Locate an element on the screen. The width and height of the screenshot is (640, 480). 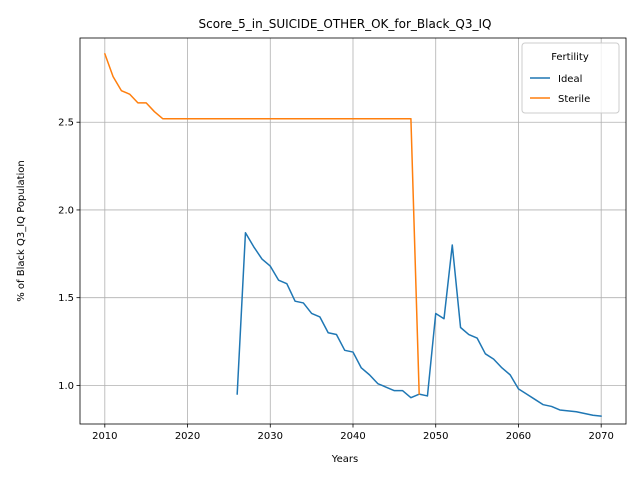
y-axis-label: % of Black Q3_IQ Population is located at coordinates (21, 231).